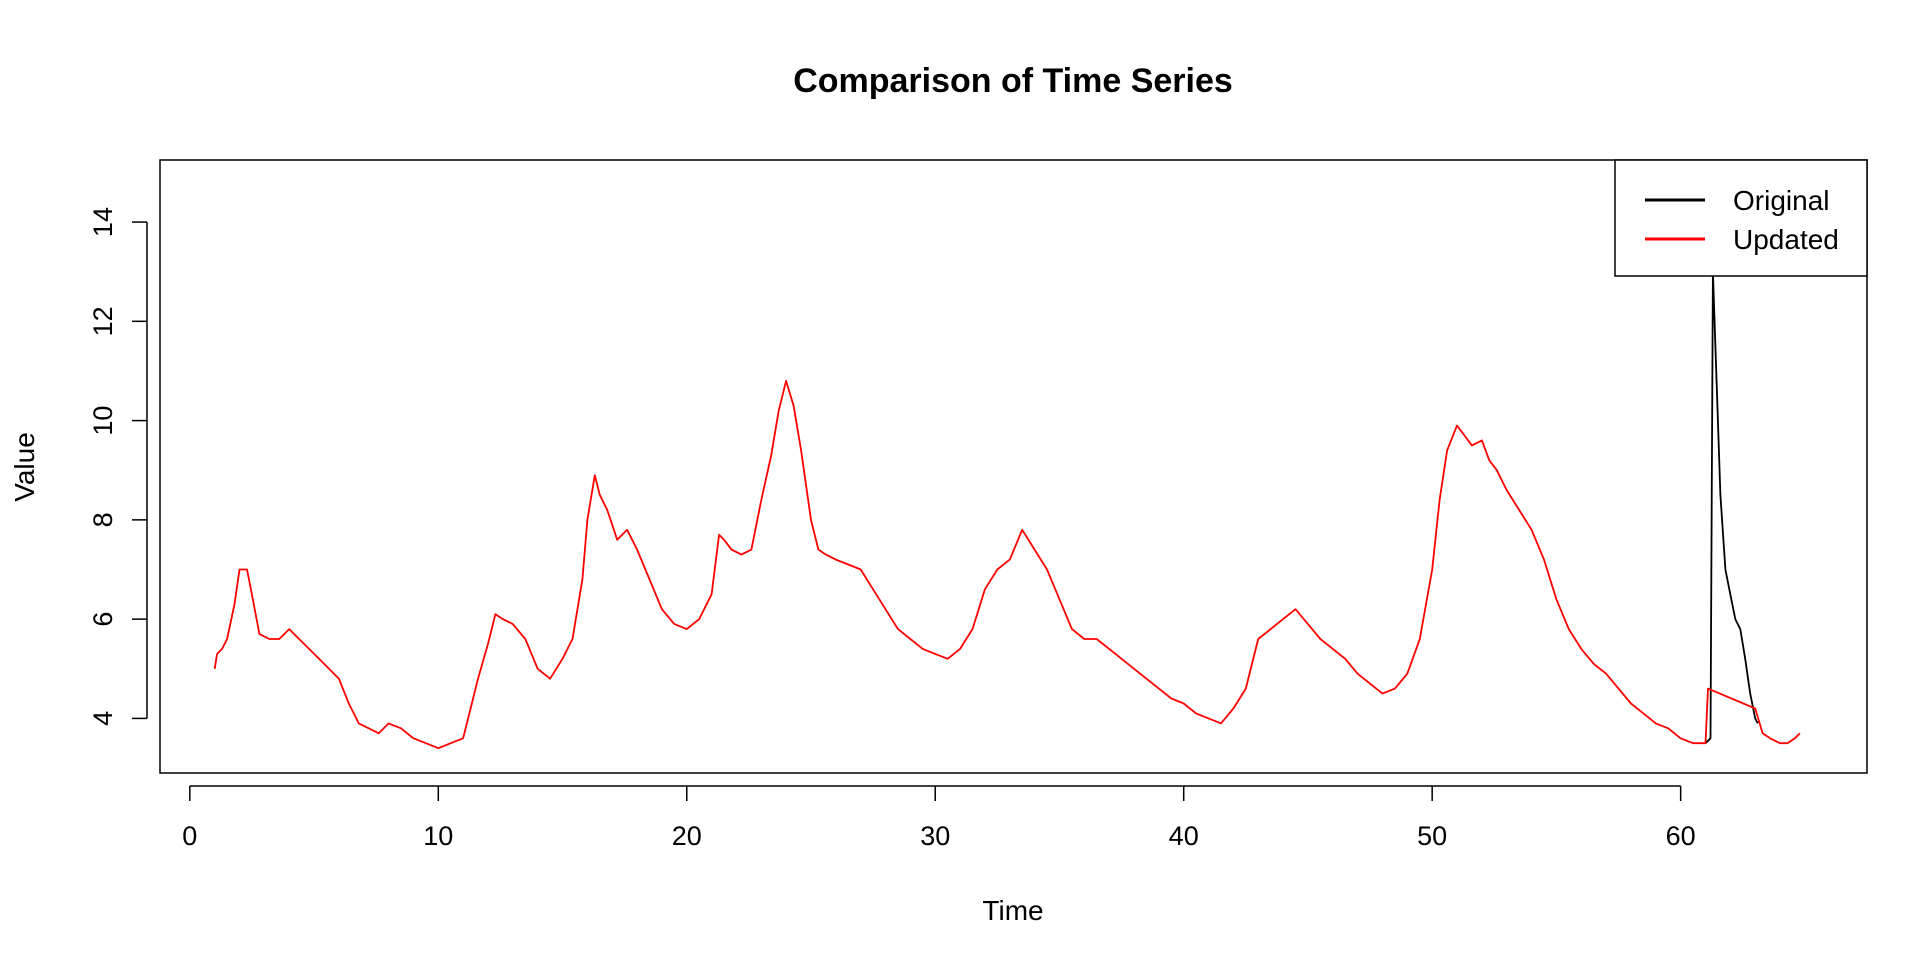 This screenshot has height=965, width=1920. What do you see at coordinates (103, 519) in the screenshot?
I see `y-tick-label-8: 8` at bounding box center [103, 519].